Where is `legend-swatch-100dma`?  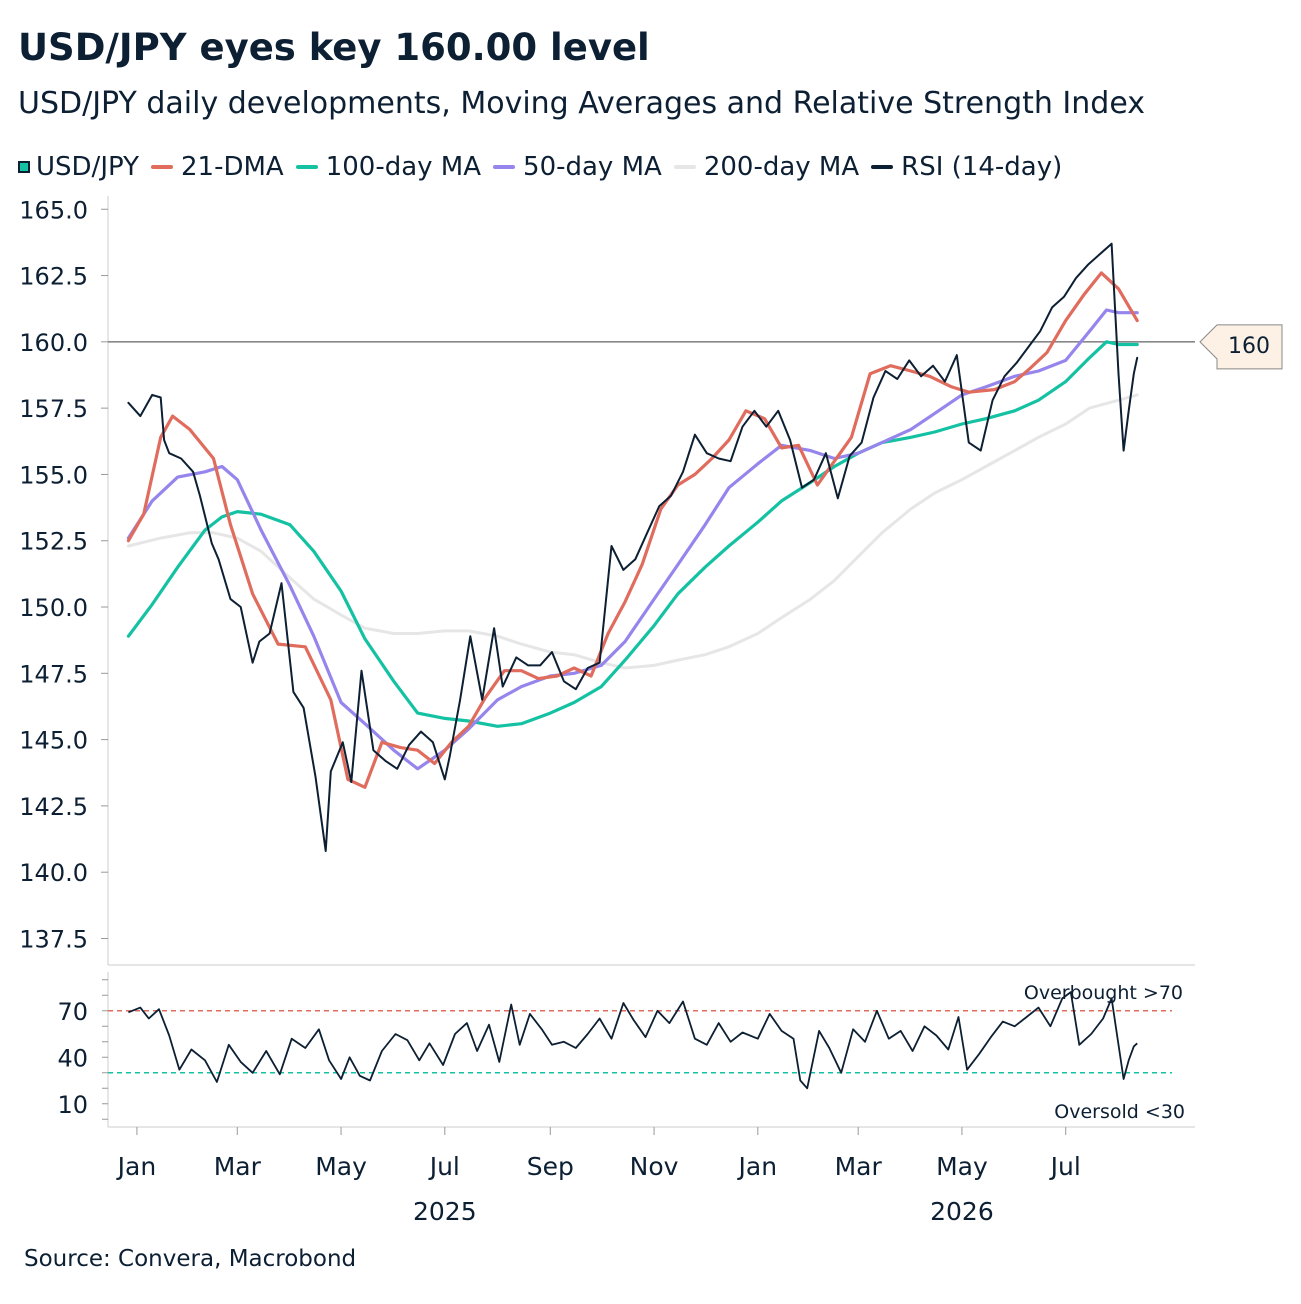
legend-swatch-100dma is located at coordinates (306, 167).